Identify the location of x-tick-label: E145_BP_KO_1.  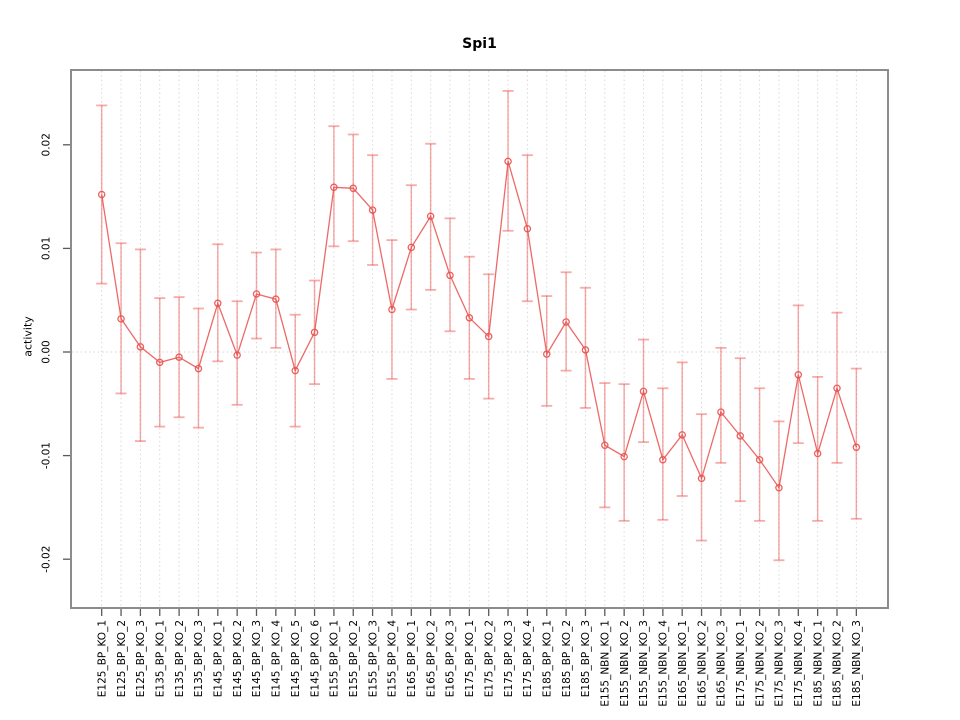
(218, 658).